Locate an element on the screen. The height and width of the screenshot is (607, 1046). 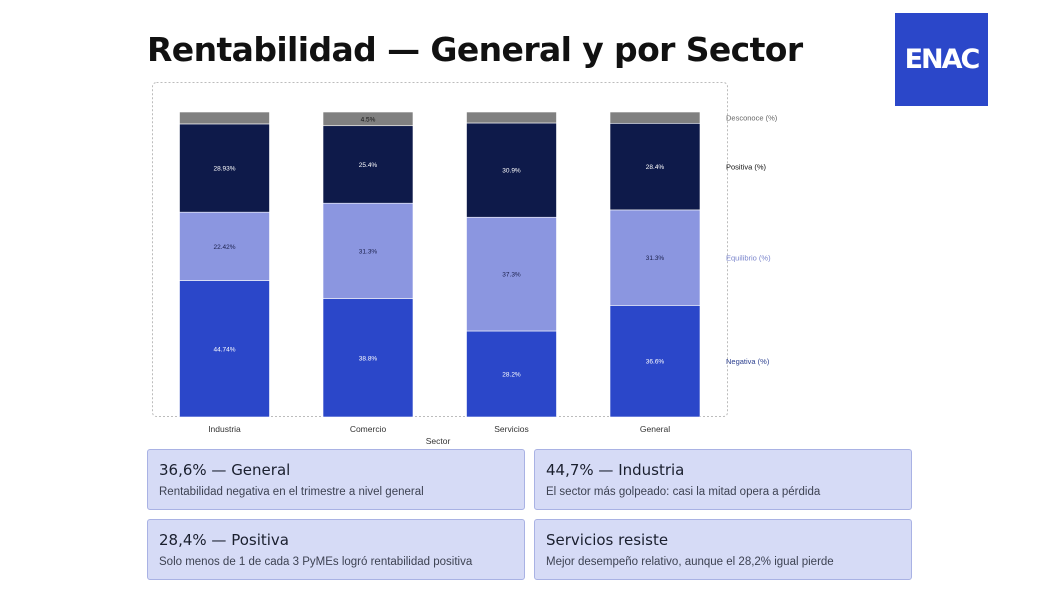
logo-text: ENAC is located at coordinates (942, 59).